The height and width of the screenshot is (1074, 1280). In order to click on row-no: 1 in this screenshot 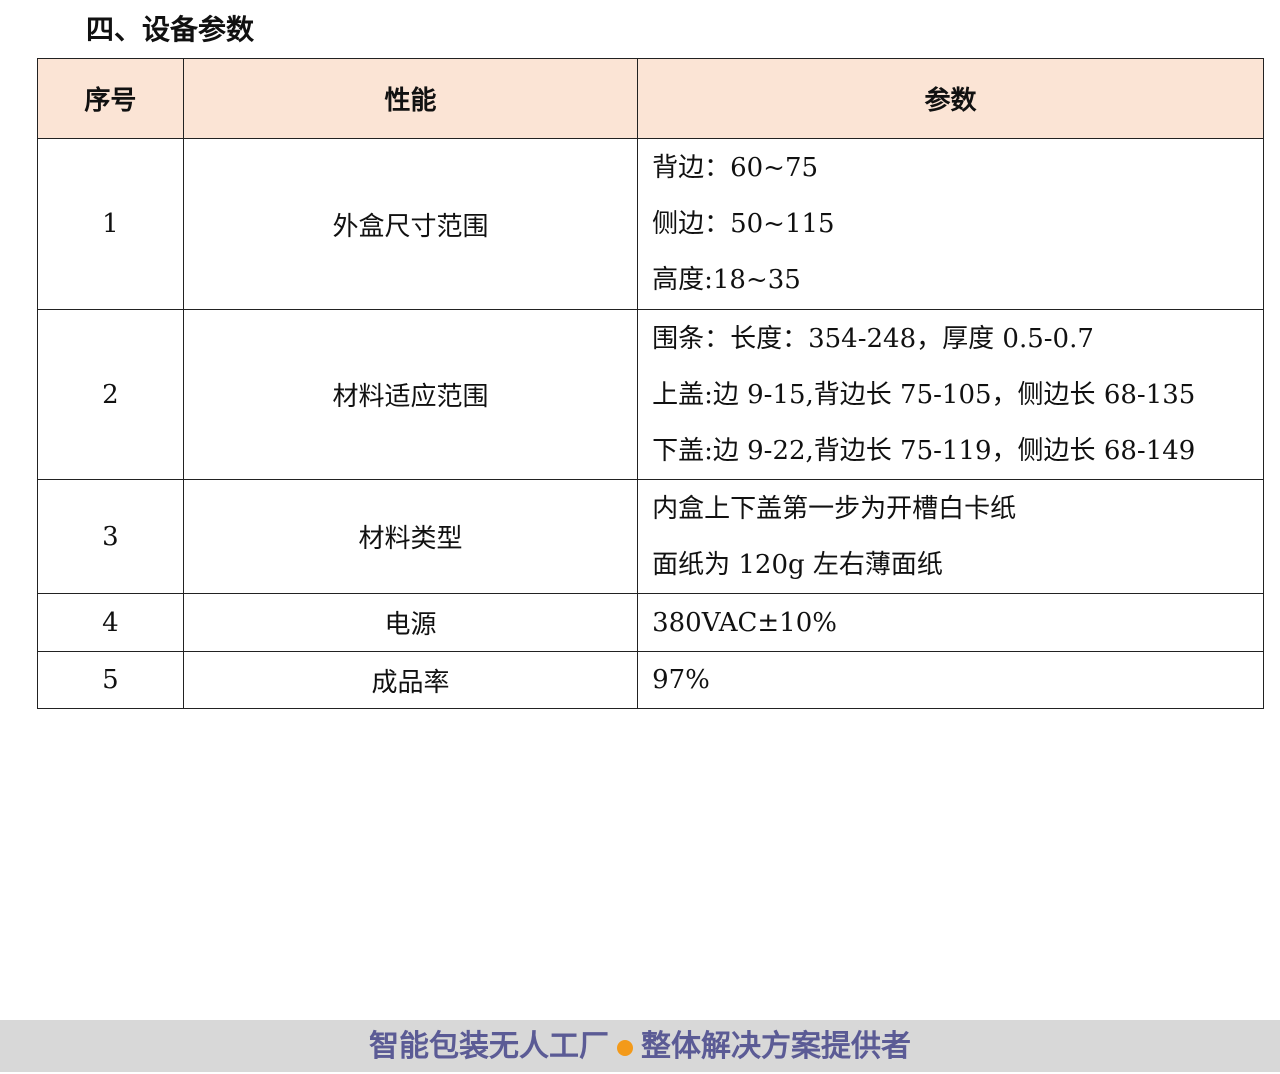, I will do `click(110, 224)`.